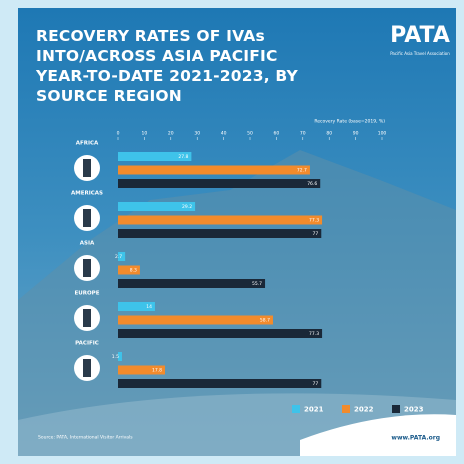 Image resolution: width=464 pixels, height=464 pixels. What do you see at coordinates (118, 257) in the screenshot?
I see `value-label: 2.7` at bounding box center [118, 257].